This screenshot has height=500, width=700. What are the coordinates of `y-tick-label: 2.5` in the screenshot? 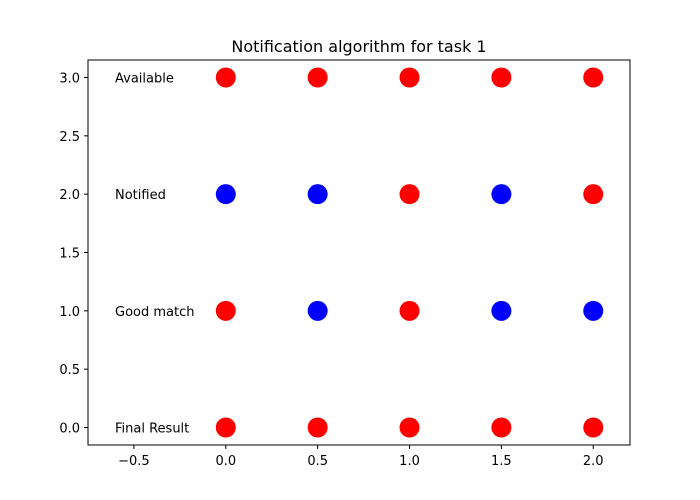 It's located at (69, 137).